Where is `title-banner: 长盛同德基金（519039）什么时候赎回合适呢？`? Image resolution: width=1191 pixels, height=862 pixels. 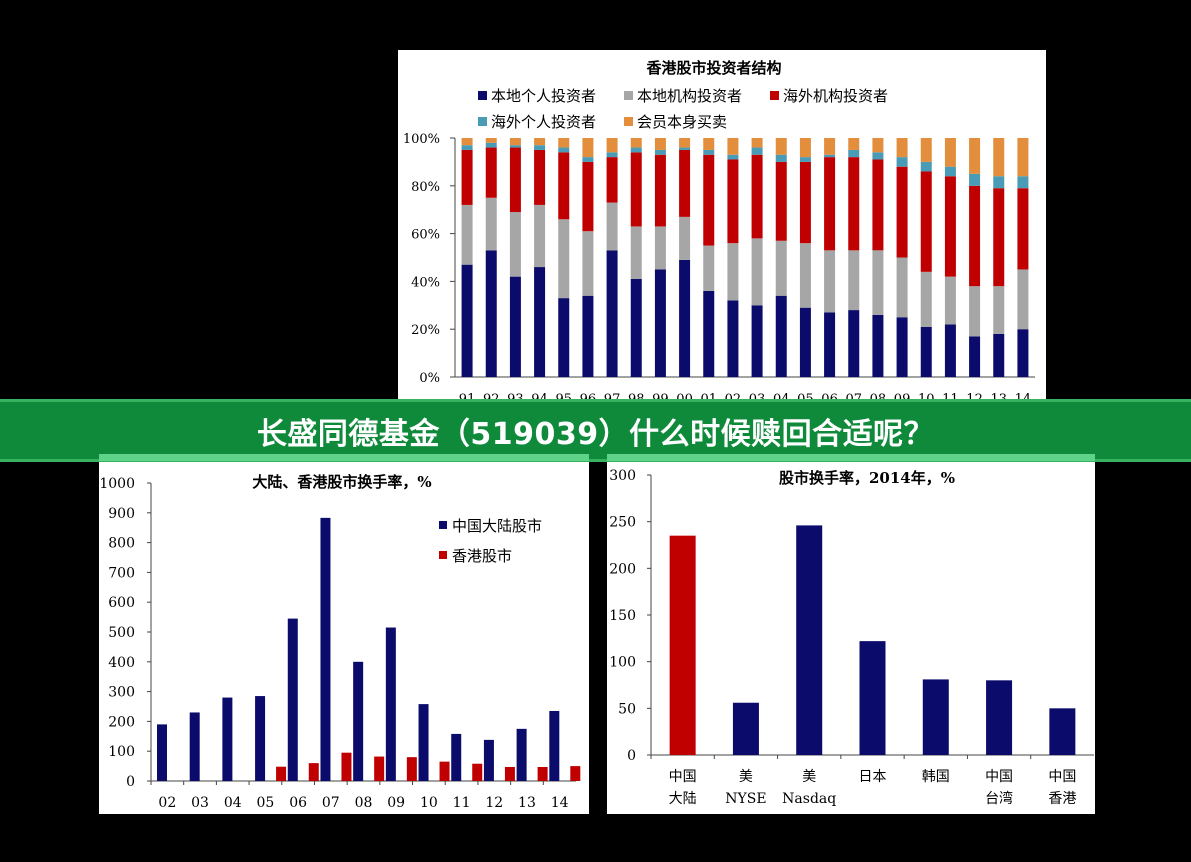 title-banner: 长盛同德基金（519039）什么时候赎回合适呢？ is located at coordinates (595, 430).